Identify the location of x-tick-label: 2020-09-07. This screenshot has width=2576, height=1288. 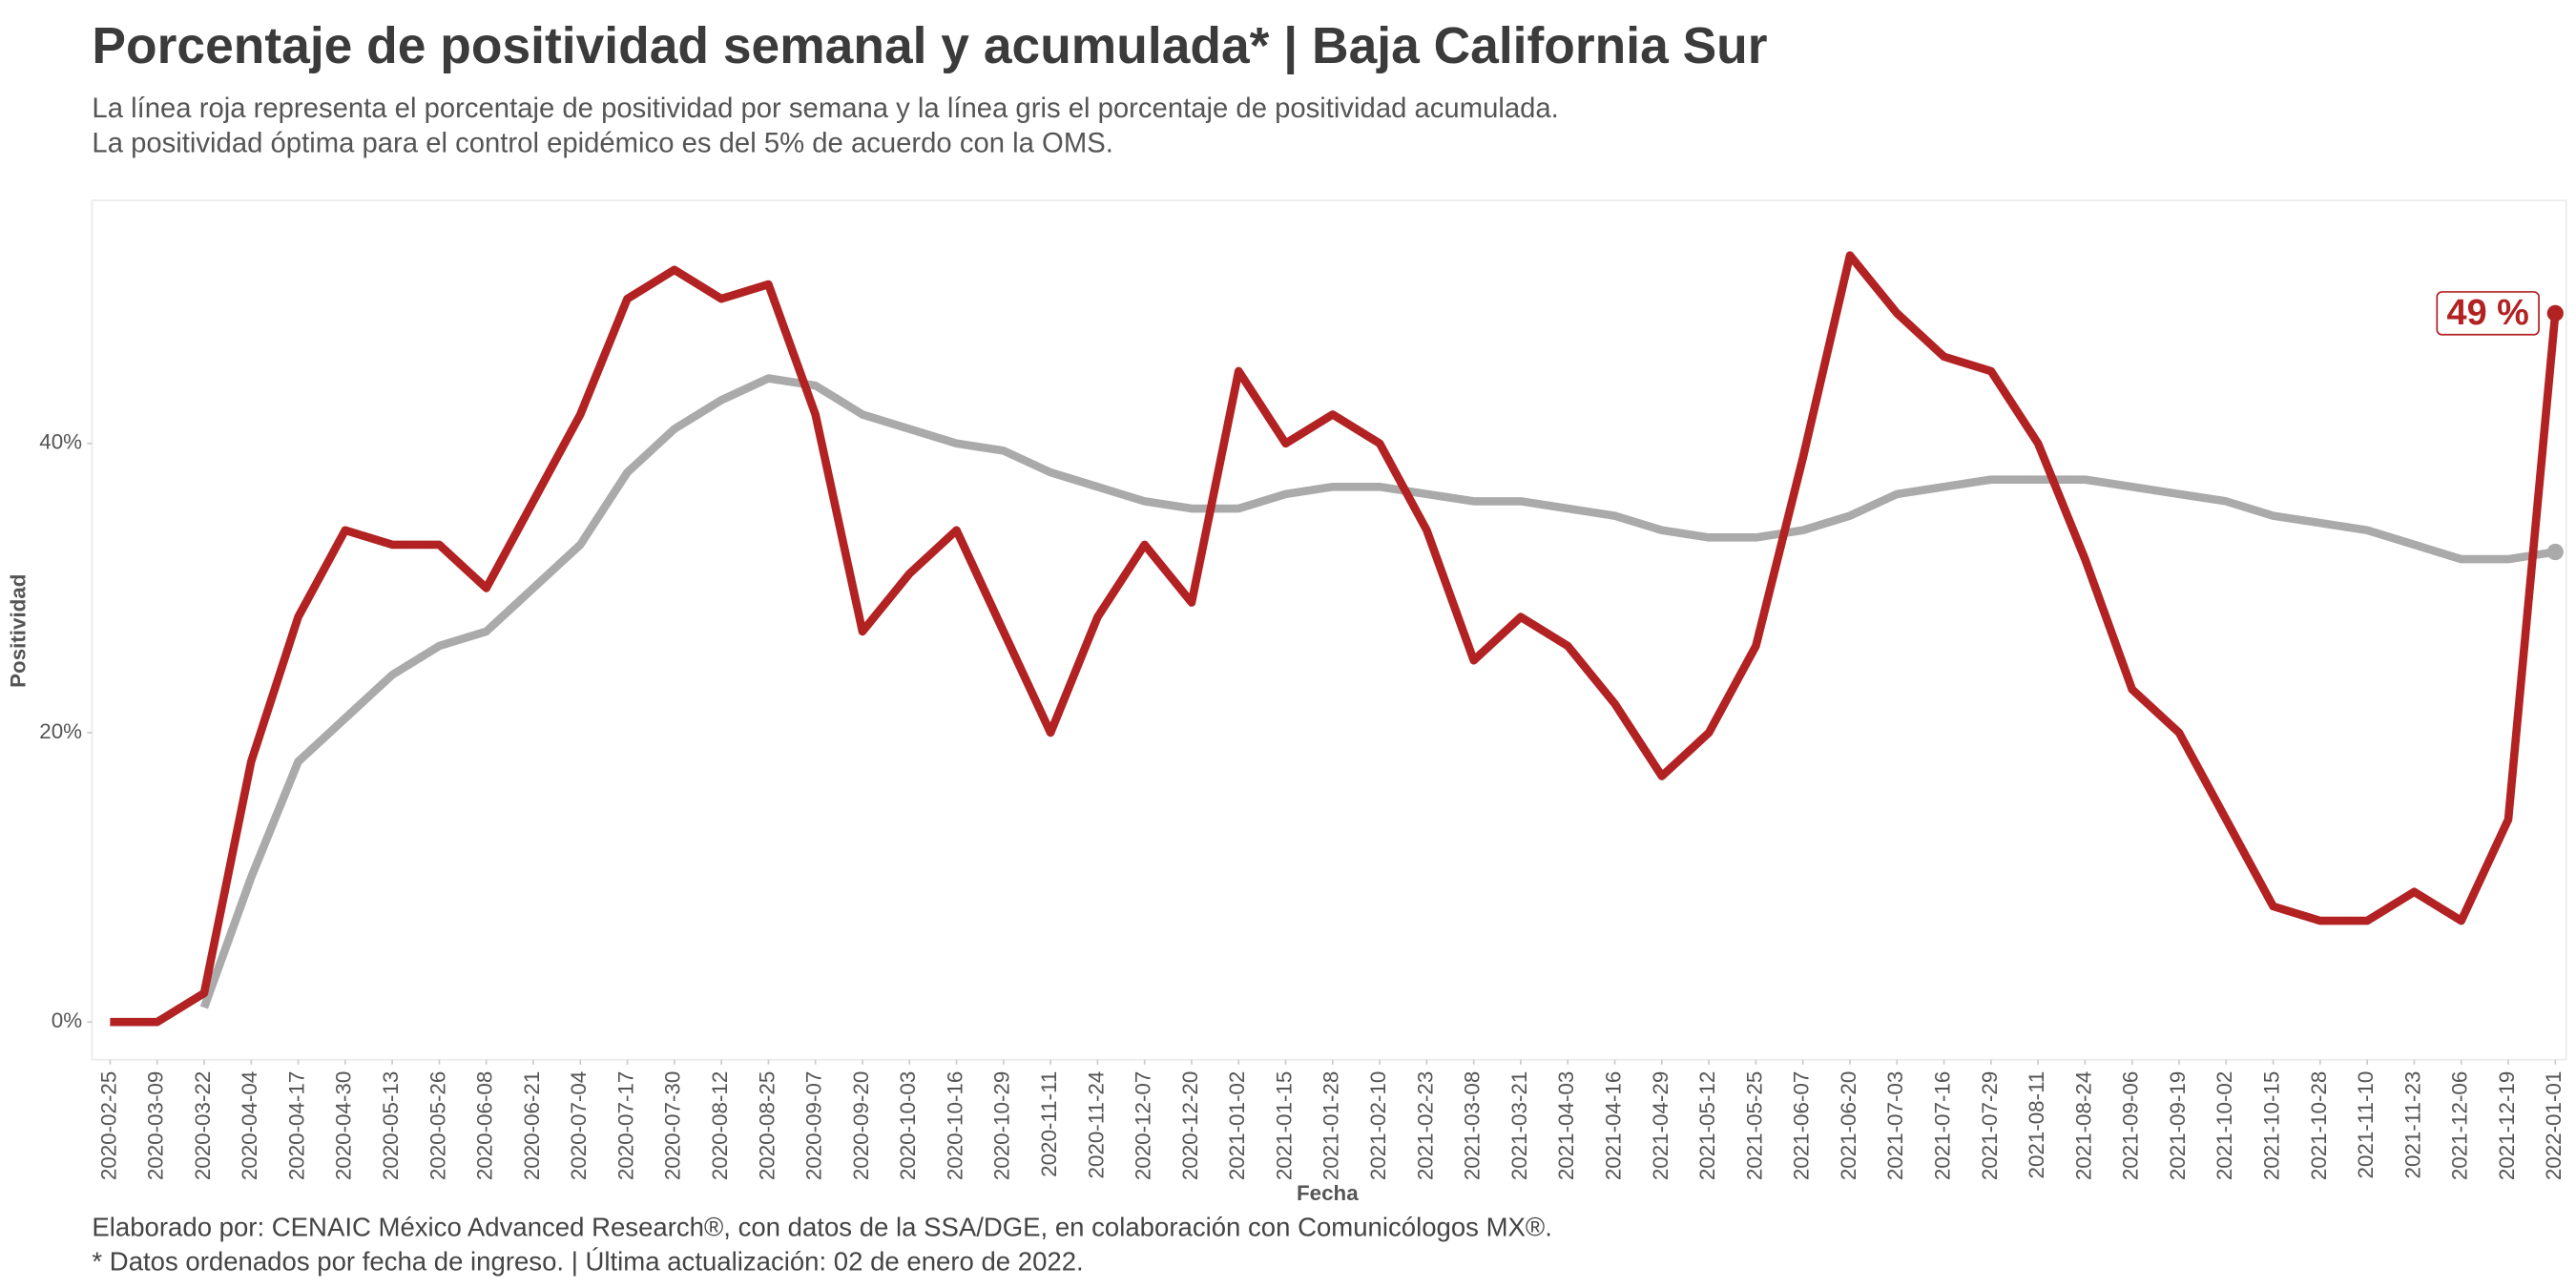
(814, 1125).